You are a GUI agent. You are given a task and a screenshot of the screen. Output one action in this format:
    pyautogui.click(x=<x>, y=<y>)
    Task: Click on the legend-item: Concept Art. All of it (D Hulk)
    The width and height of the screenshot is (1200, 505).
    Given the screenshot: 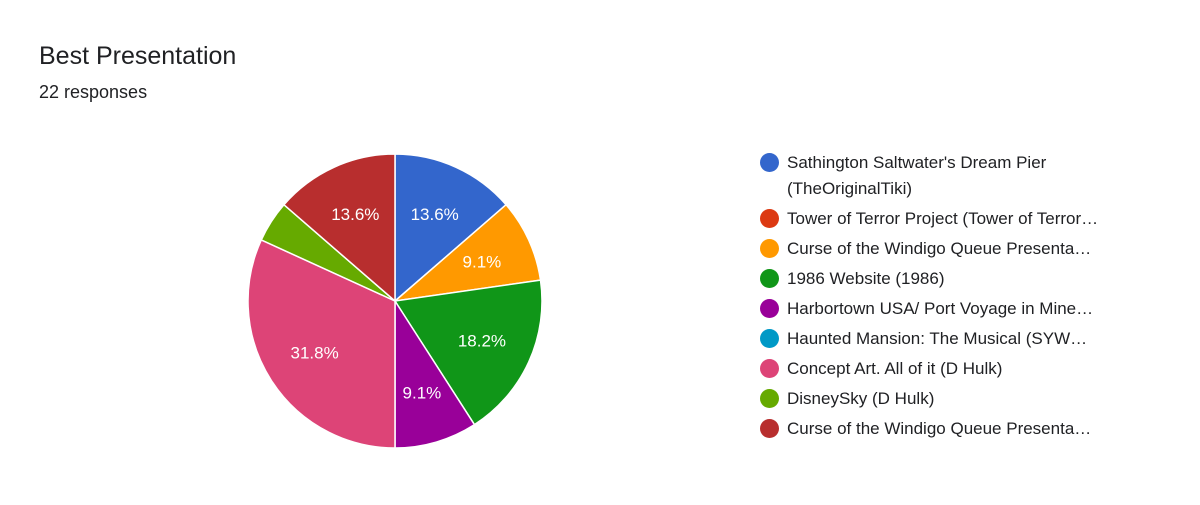 What is the action you would take?
    pyautogui.click(x=960, y=369)
    